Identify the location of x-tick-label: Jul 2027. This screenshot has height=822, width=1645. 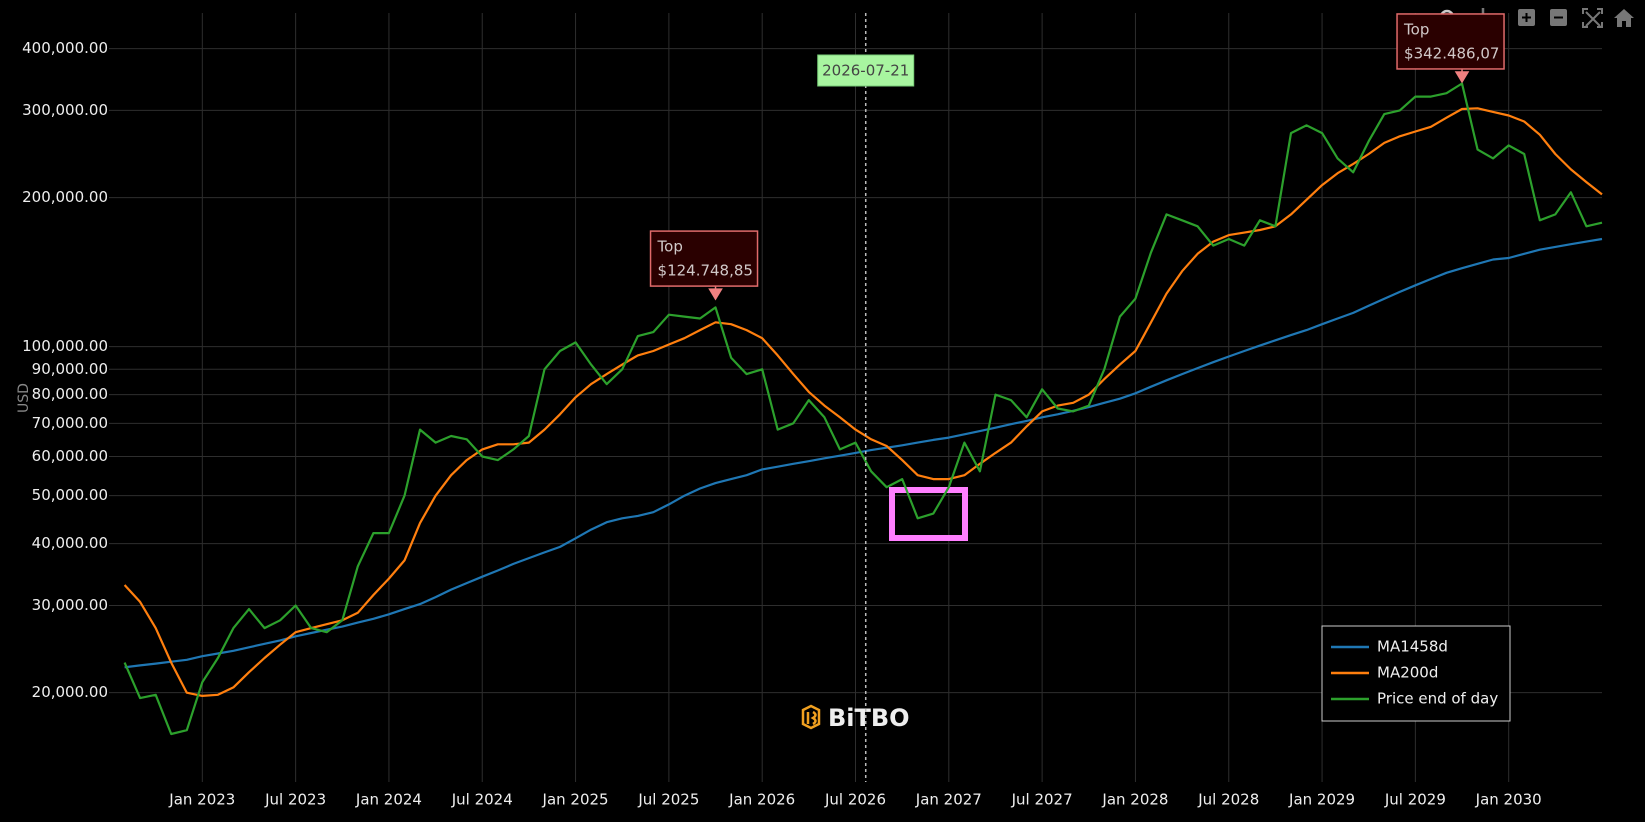
(1042, 800).